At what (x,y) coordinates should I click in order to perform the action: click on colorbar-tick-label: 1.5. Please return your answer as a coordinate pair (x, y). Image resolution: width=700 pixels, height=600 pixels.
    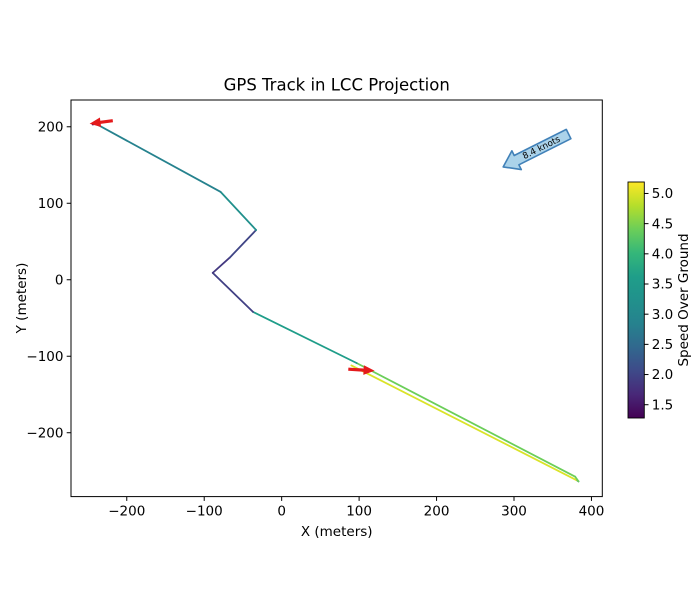
    Looking at the image, I should click on (662, 405).